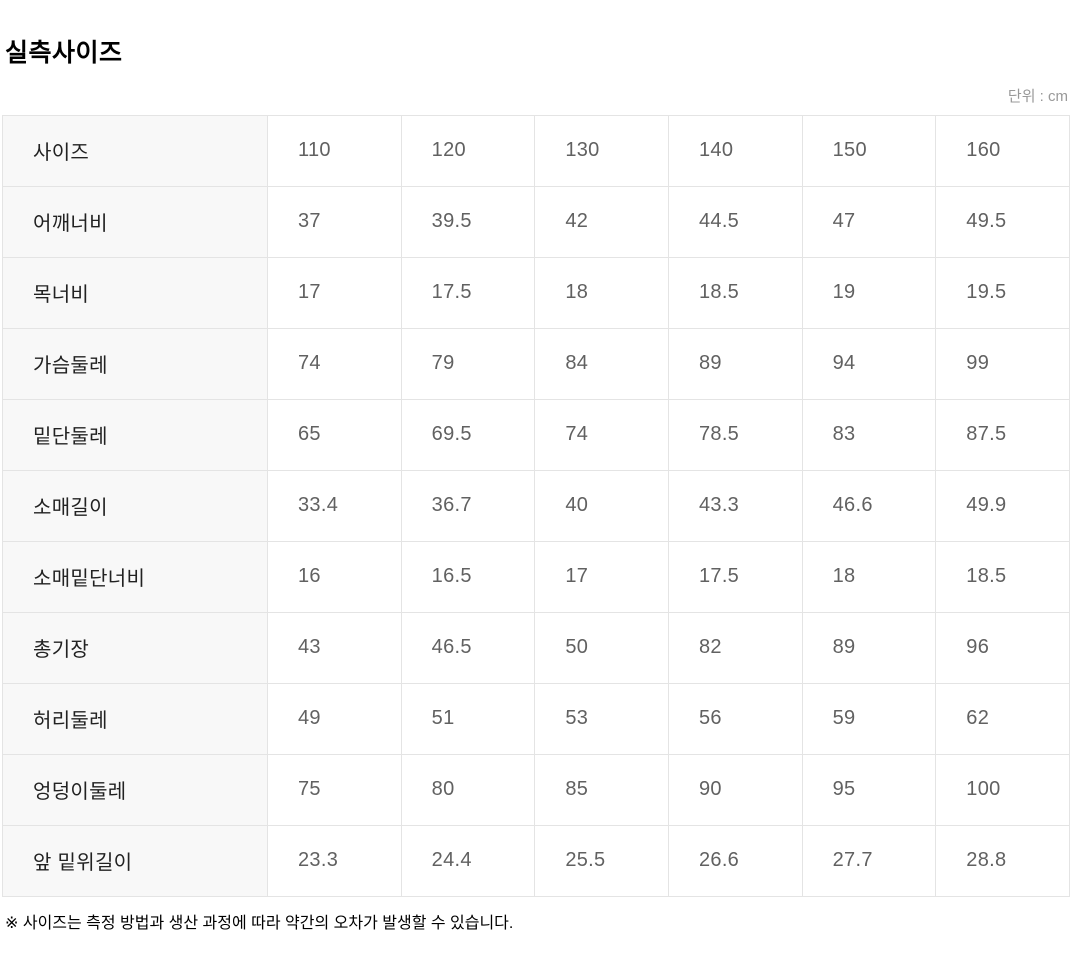 The image size is (1072, 975). I want to click on row-value: 150, so click(869, 150).